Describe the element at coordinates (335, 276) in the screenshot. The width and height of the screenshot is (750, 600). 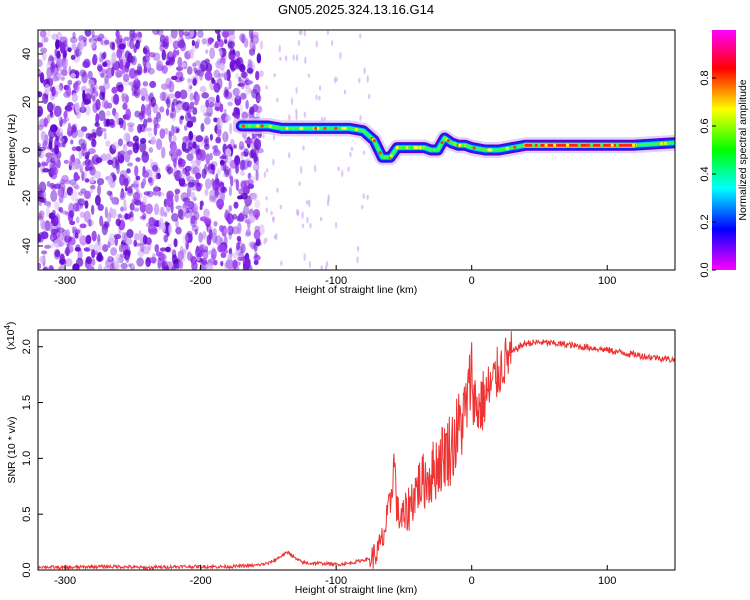
I see `top-x-ticks: -300 -200 -100 0 100` at that location.